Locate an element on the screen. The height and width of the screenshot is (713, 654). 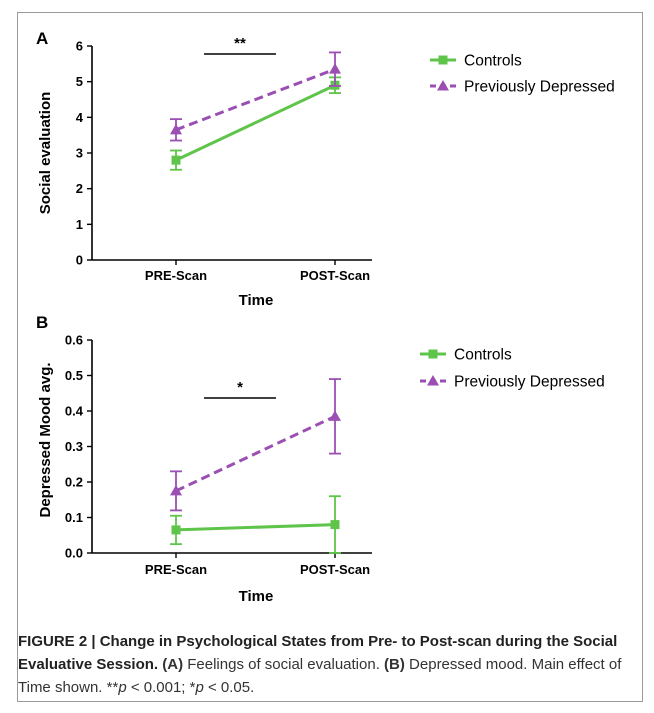
y-tick-label: 5 is located at coordinates (79, 81).